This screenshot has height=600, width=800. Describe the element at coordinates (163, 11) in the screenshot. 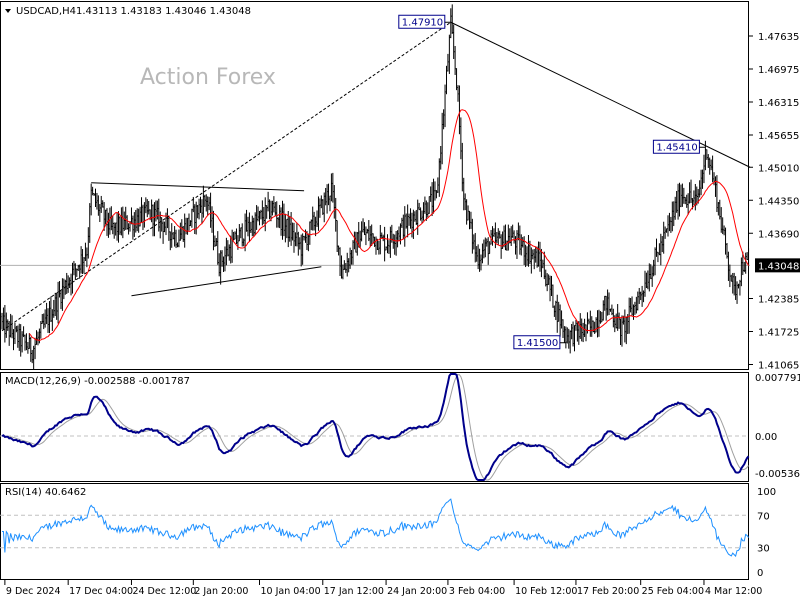

I see `ohlc-values: 1.43113 1.43183 1.43046 1.43048` at that location.